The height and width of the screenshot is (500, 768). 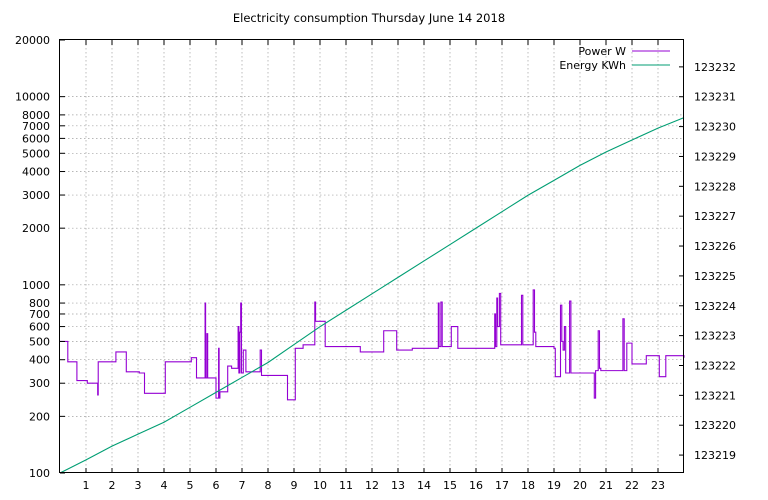 What do you see at coordinates (715, 365) in the screenshot?
I see `y-right-tick-label: 123222` at bounding box center [715, 365].